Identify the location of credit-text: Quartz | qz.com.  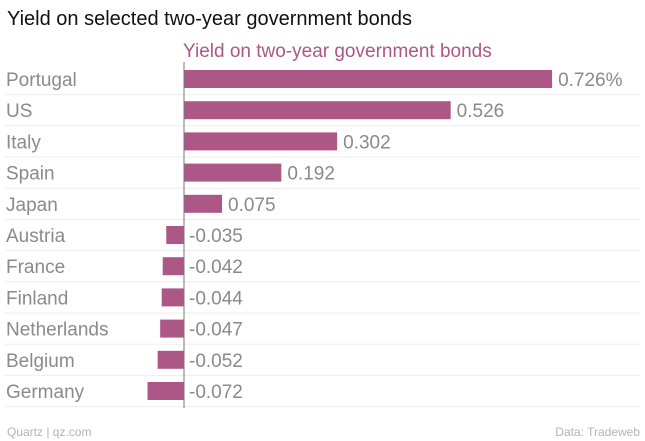
(49, 432).